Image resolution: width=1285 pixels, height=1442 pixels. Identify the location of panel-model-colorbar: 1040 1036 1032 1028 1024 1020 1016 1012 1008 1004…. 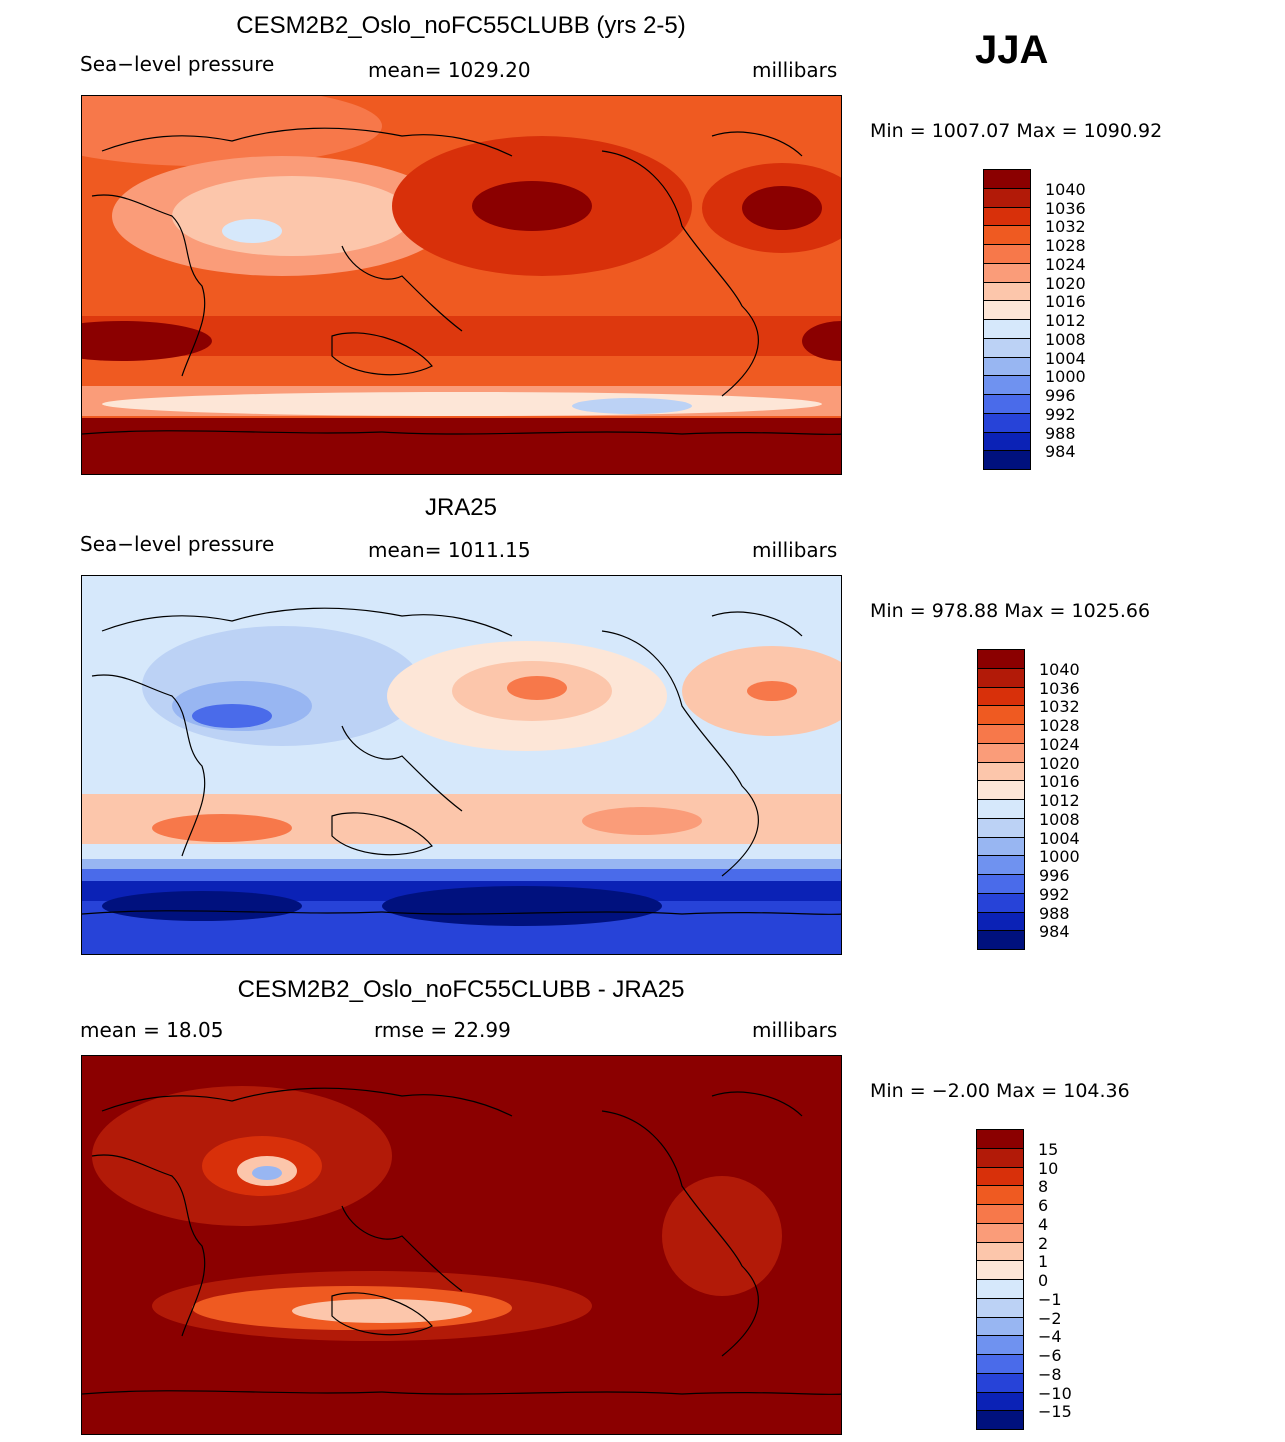
(1034, 319).